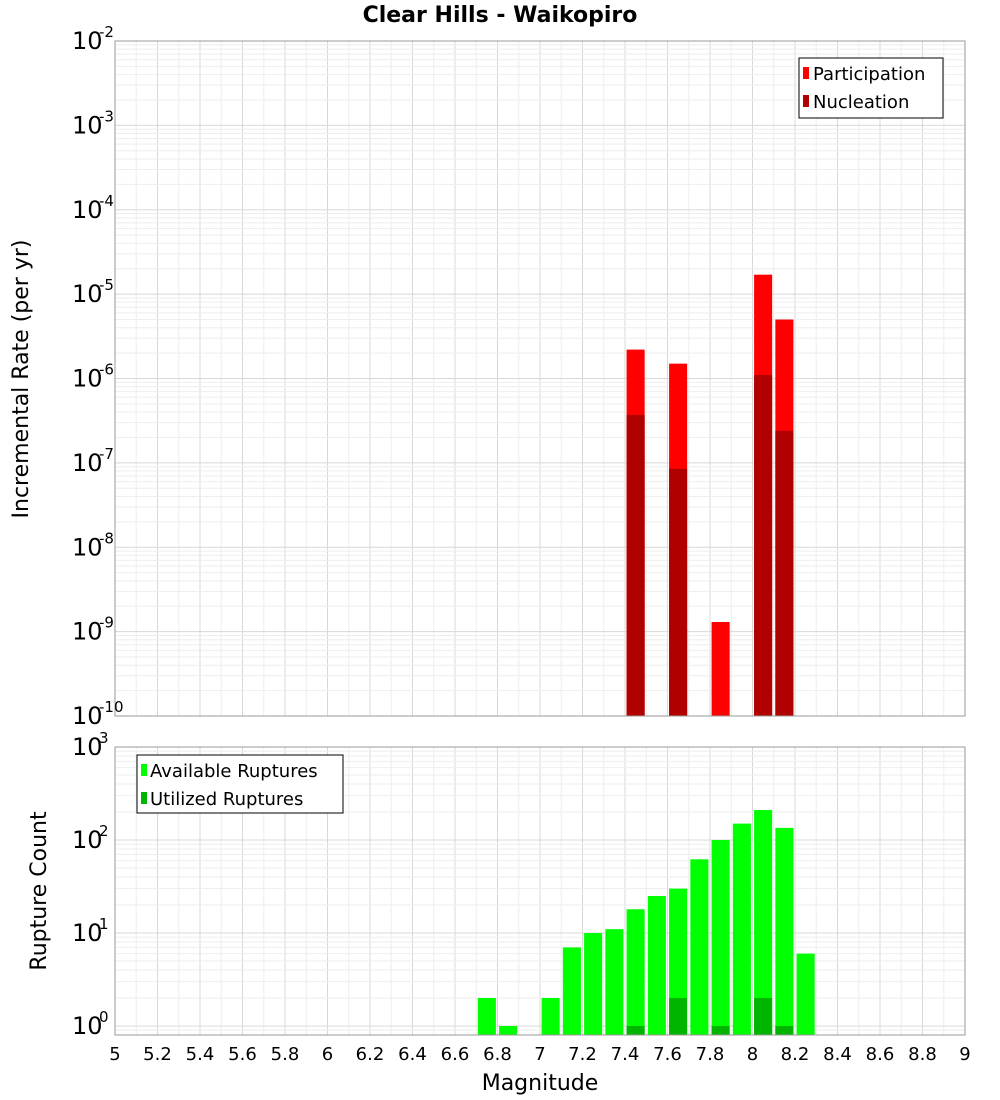 The image size is (1000, 1100). What do you see at coordinates (582, 1054) in the screenshot?
I see `x-tick-label: 7.2` at bounding box center [582, 1054].